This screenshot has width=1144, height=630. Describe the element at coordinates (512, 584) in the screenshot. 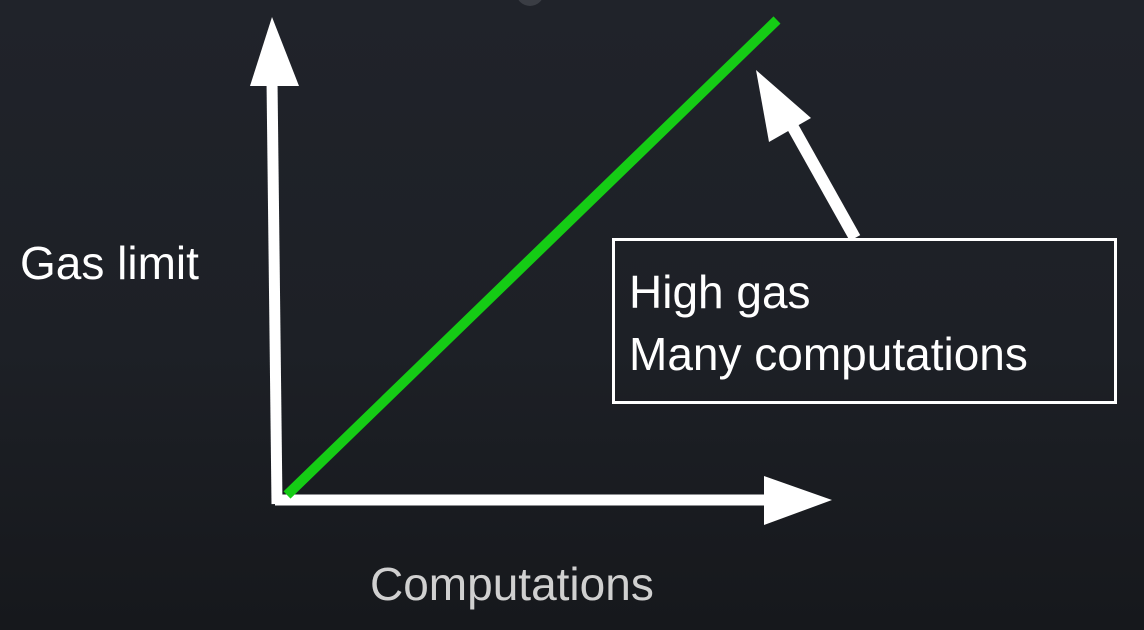

I see `x-axis-label: Computations` at that location.